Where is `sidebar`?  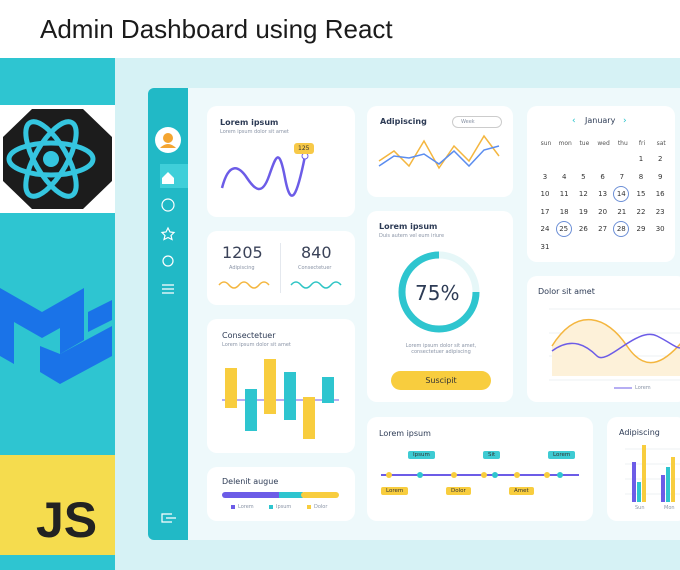
sidebar is located at coordinates (168, 314).